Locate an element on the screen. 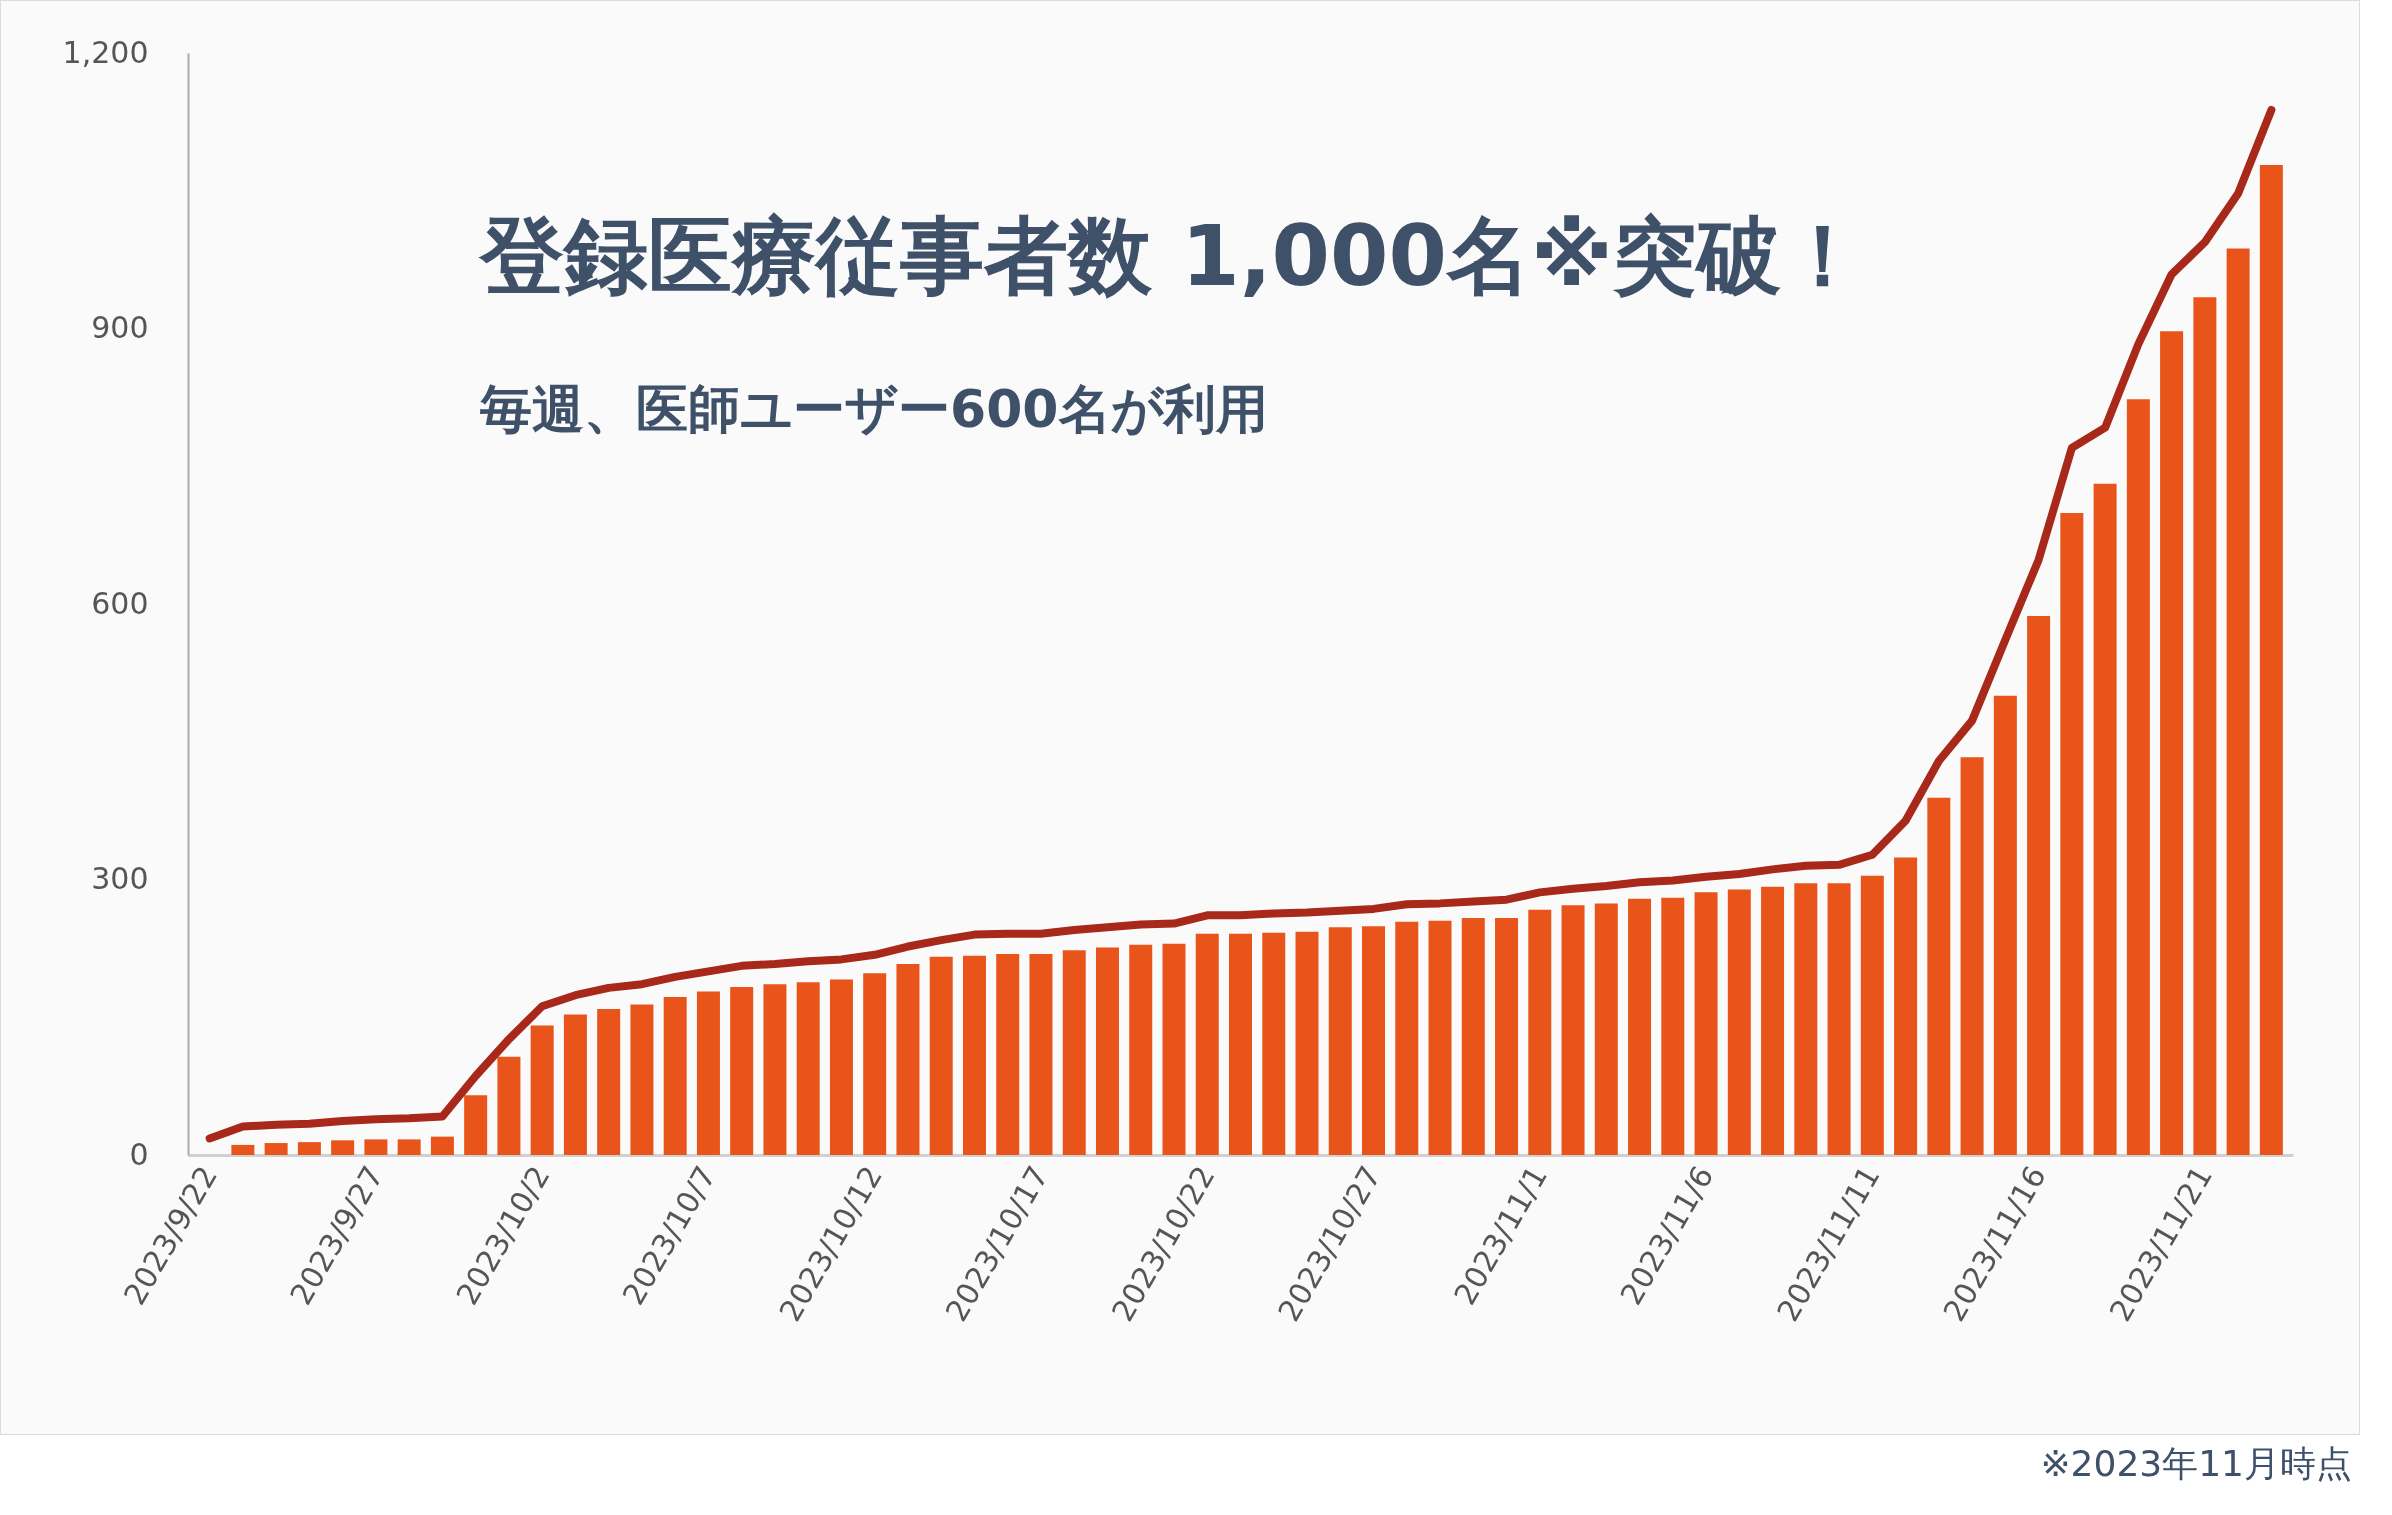 Image resolution: width=2392 pixels, height=1515 pixels. y-tick-label: 0 is located at coordinates (139, 1154).